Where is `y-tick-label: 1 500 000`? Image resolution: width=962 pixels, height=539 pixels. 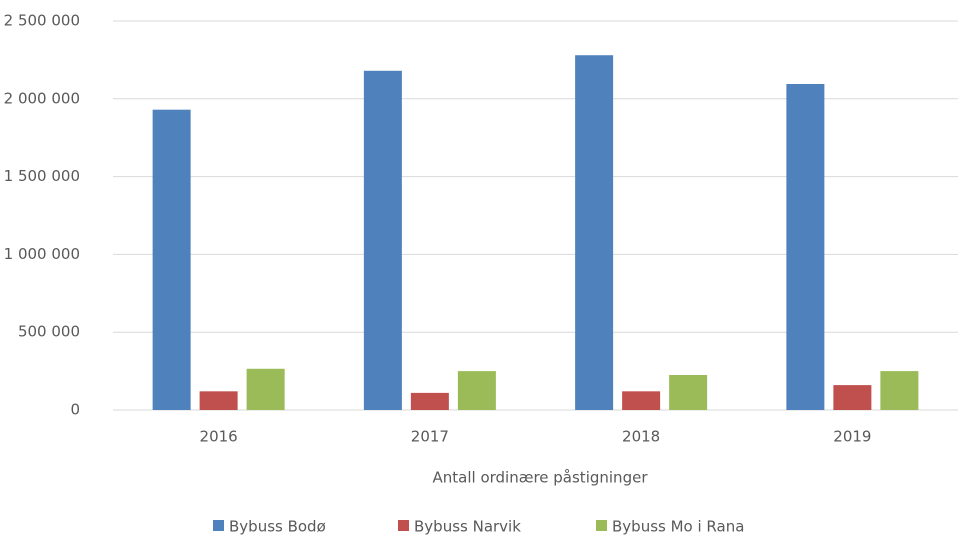 y-tick-label: 1 500 000 is located at coordinates (42, 176).